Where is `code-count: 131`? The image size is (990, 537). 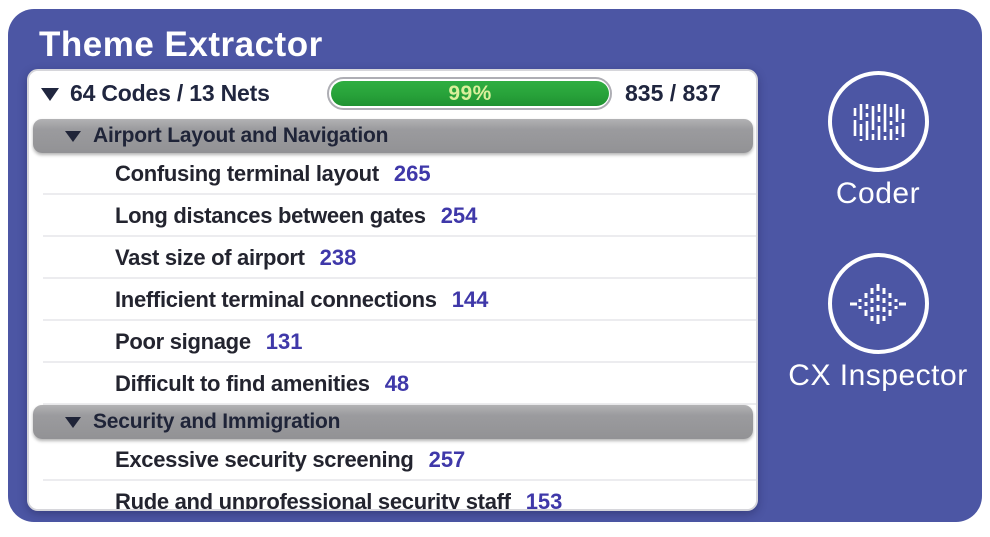
code-count: 131 is located at coordinates (284, 341).